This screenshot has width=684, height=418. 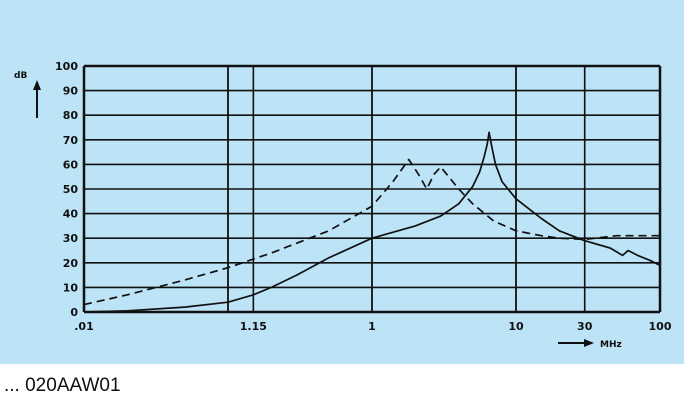 What do you see at coordinates (71, 189) in the screenshot?
I see `y-tick-label: 50` at bounding box center [71, 189].